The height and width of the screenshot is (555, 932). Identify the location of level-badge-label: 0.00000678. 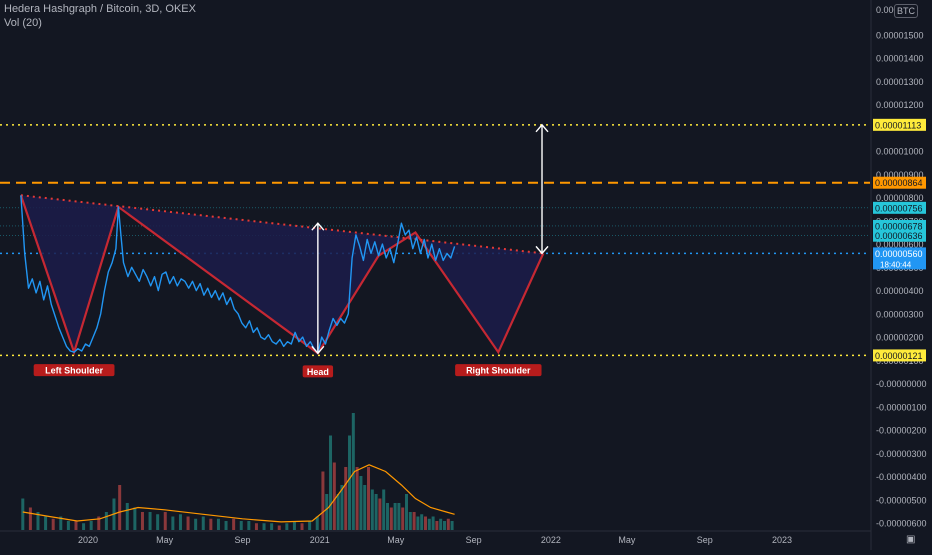
(899, 226).